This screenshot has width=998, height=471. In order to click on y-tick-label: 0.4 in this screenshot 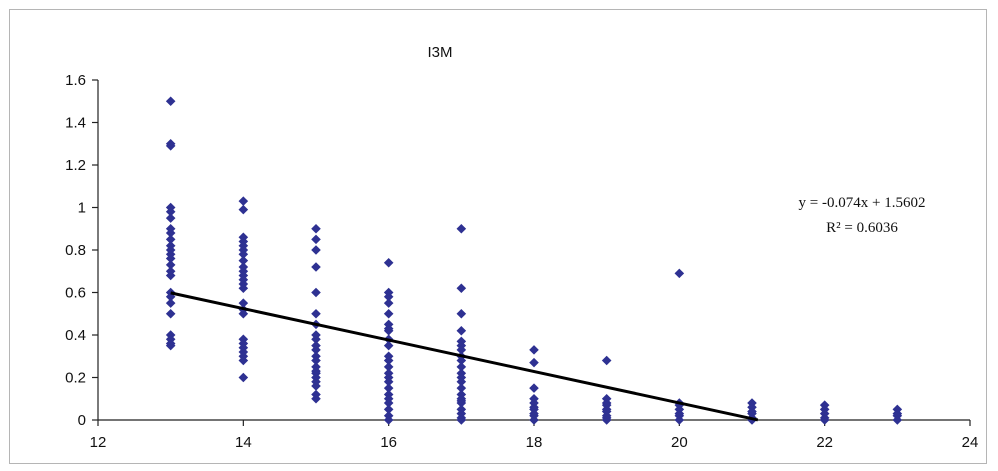, I will do `click(75, 335)`.